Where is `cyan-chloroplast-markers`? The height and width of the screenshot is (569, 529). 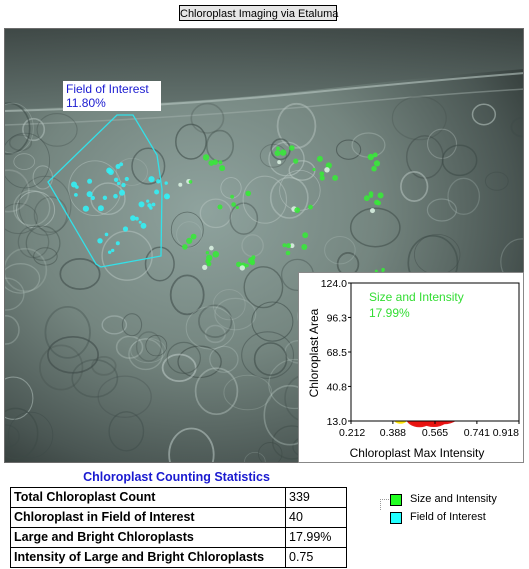 cyan-chloroplast-markers is located at coordinates (120, 208).